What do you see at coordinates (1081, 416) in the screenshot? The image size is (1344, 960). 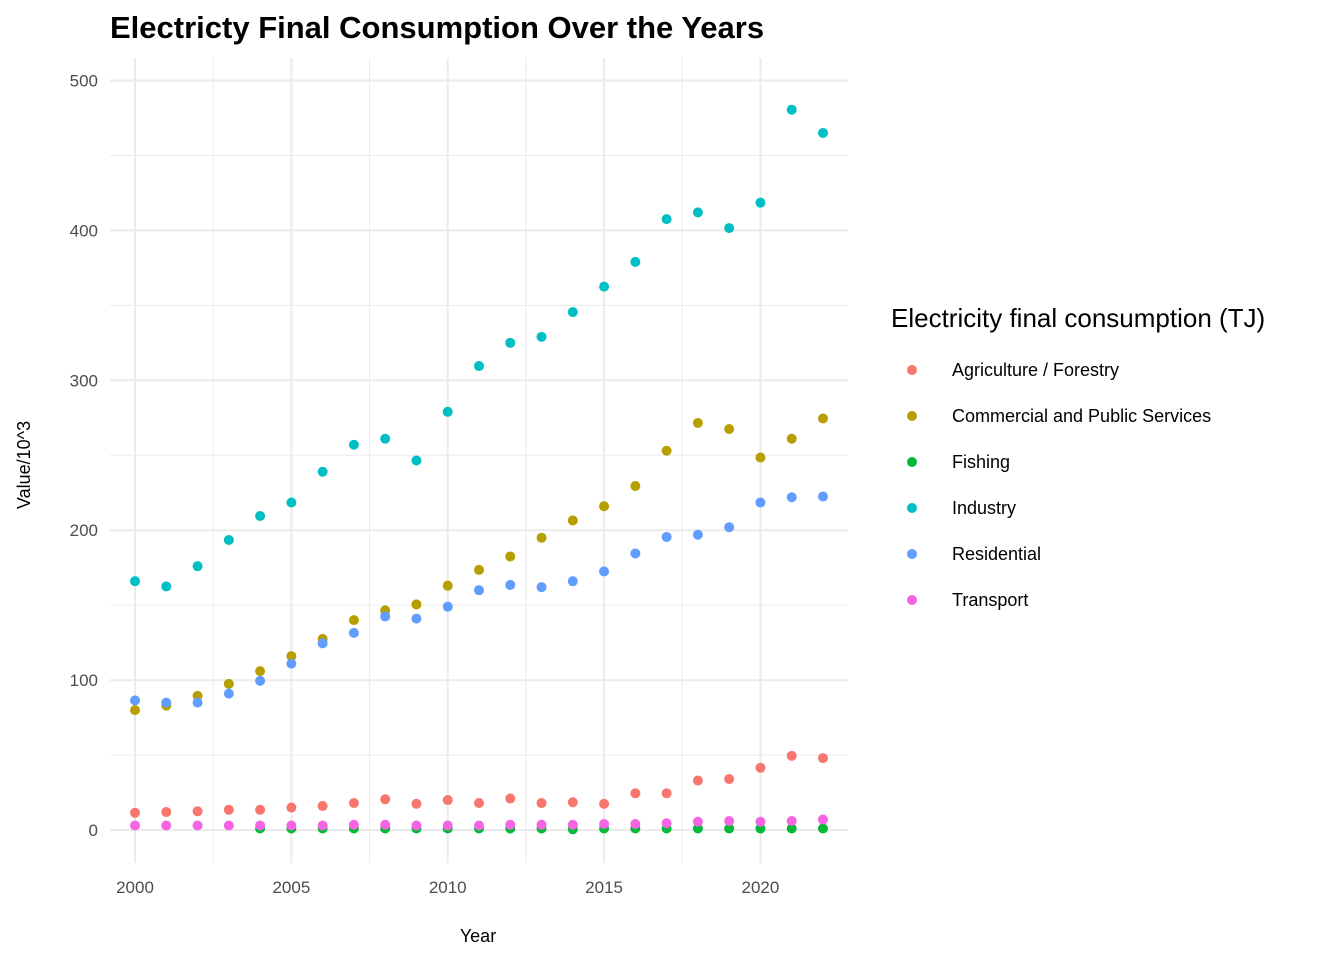 I see `legend-label: Commercial and Public Services` at bounding box center [1081, 416].